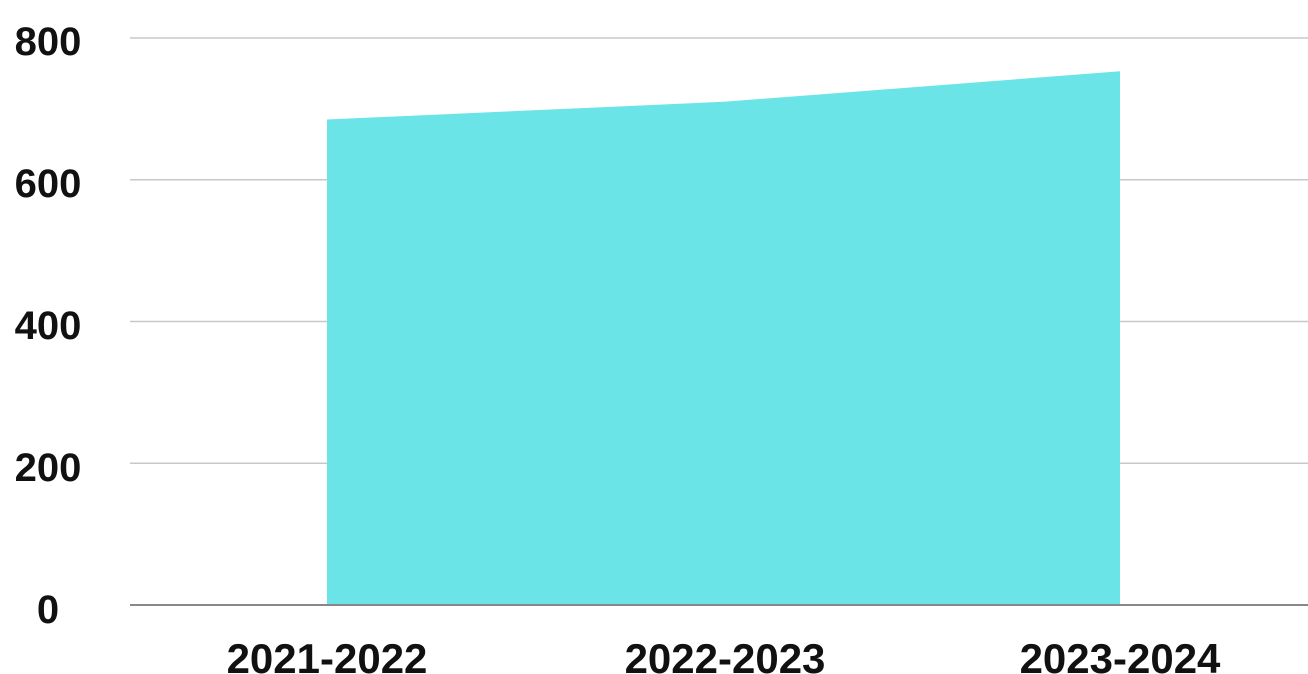 This screenshot has width=1308, height=674. Describe the element at coordinates (1120, 654) in the screenshot. I see `x-tick-label: 2023-2024` at that location.